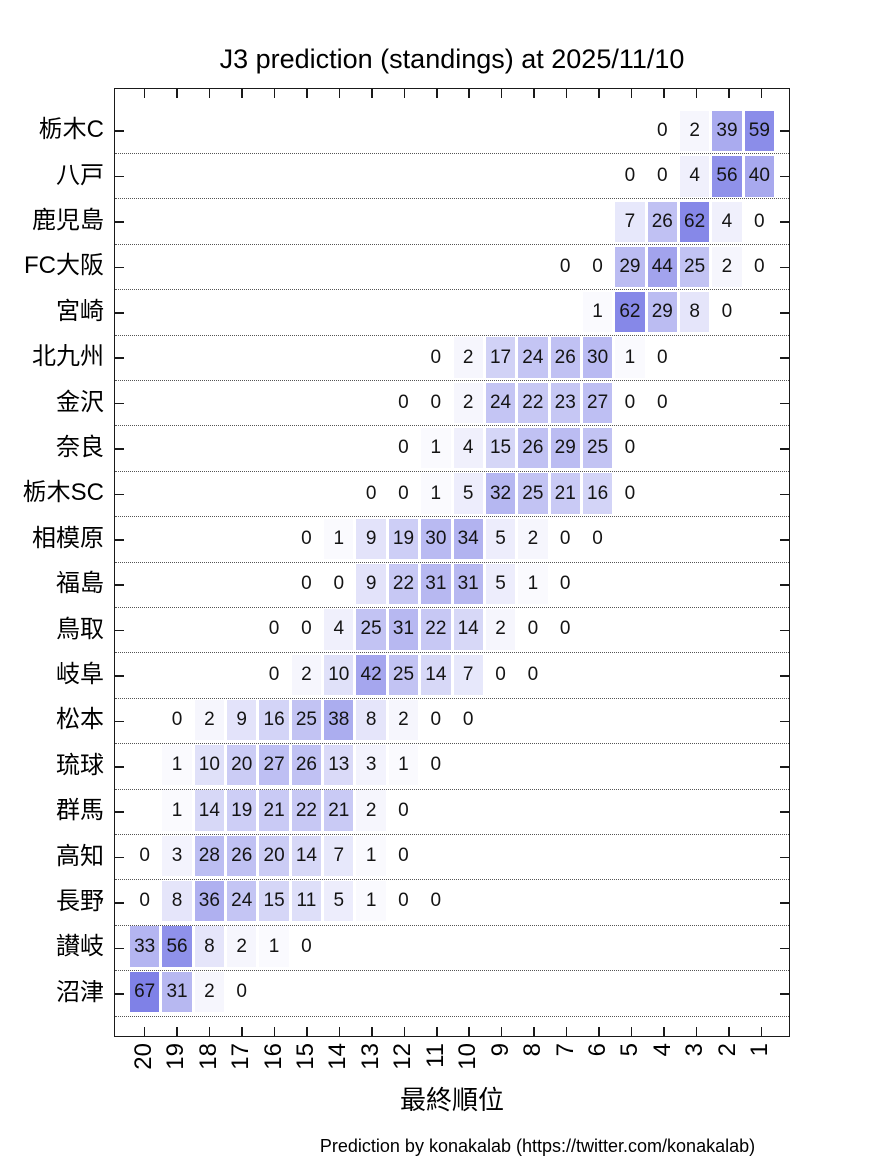  Describe the element at coordinates (436, 629) in the screenshot. I see `heatmap-cell: 22` at that location.